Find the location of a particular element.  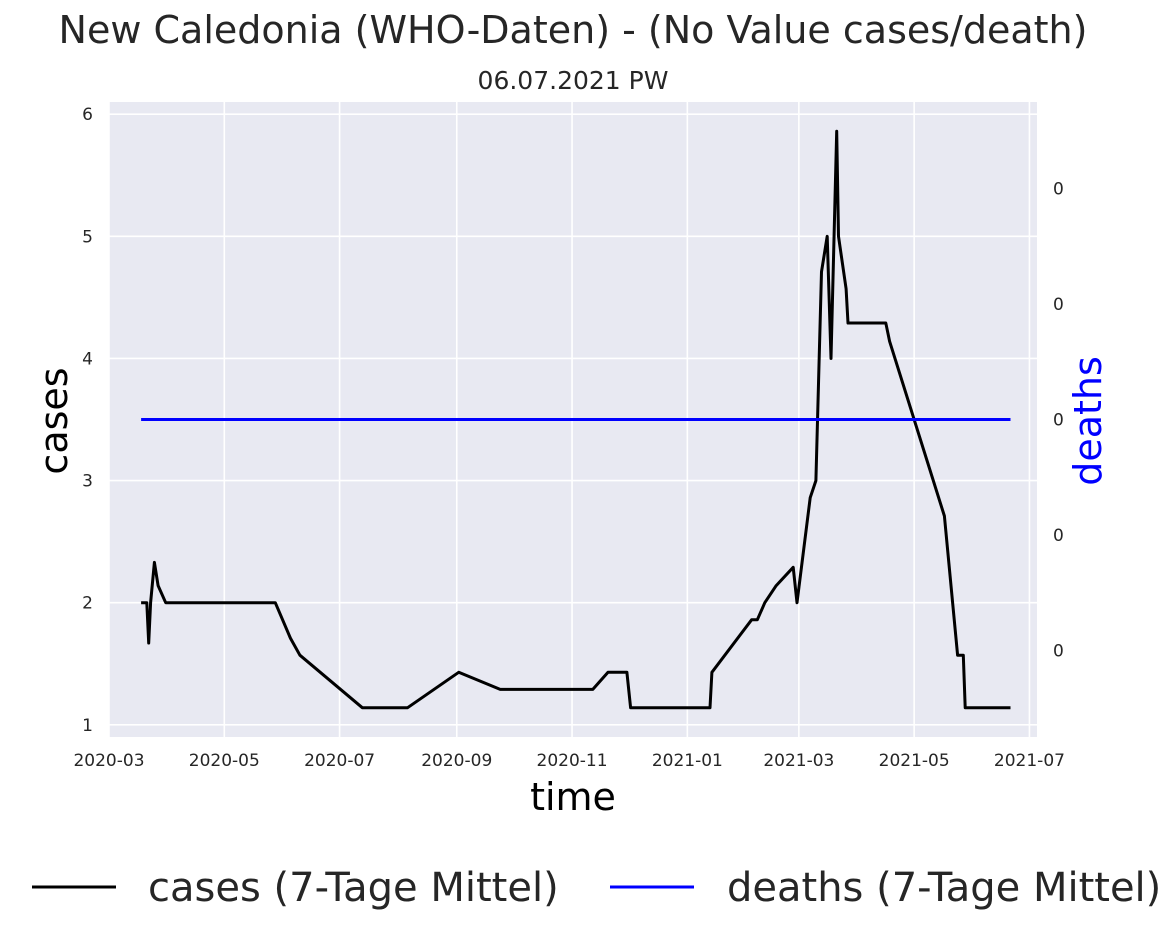

x-axis-label: time is located at coordinates (573, 797).